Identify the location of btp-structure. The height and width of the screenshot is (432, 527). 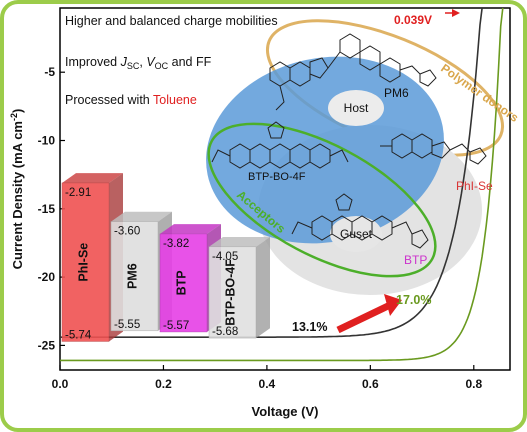
(360, 221).